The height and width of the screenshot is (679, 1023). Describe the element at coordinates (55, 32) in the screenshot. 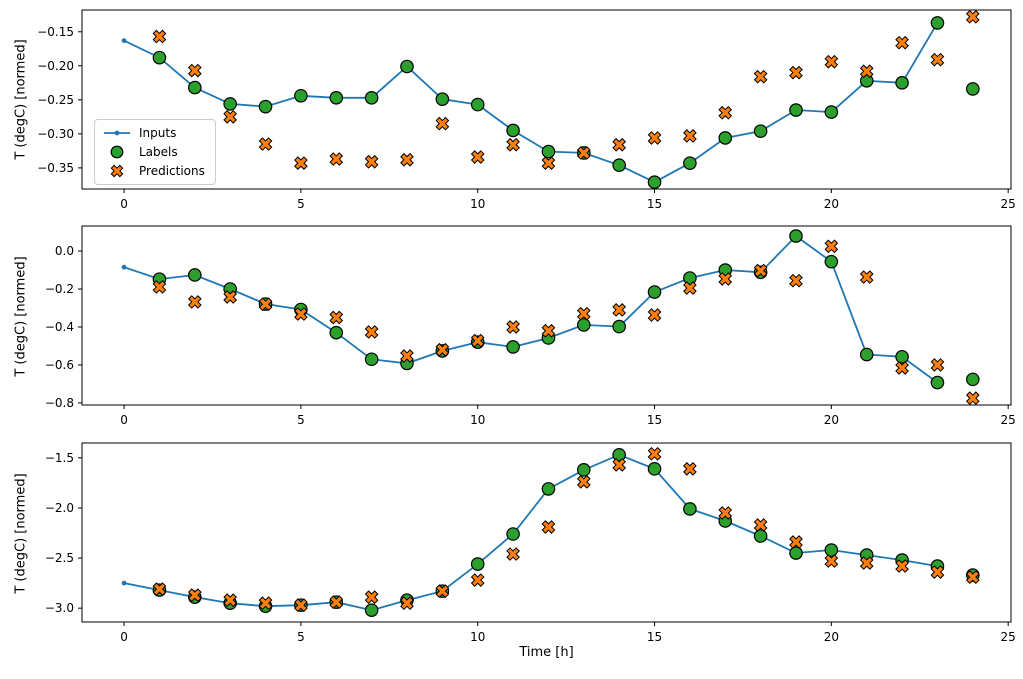

I see `y-tick-label: −0.15` at that location.